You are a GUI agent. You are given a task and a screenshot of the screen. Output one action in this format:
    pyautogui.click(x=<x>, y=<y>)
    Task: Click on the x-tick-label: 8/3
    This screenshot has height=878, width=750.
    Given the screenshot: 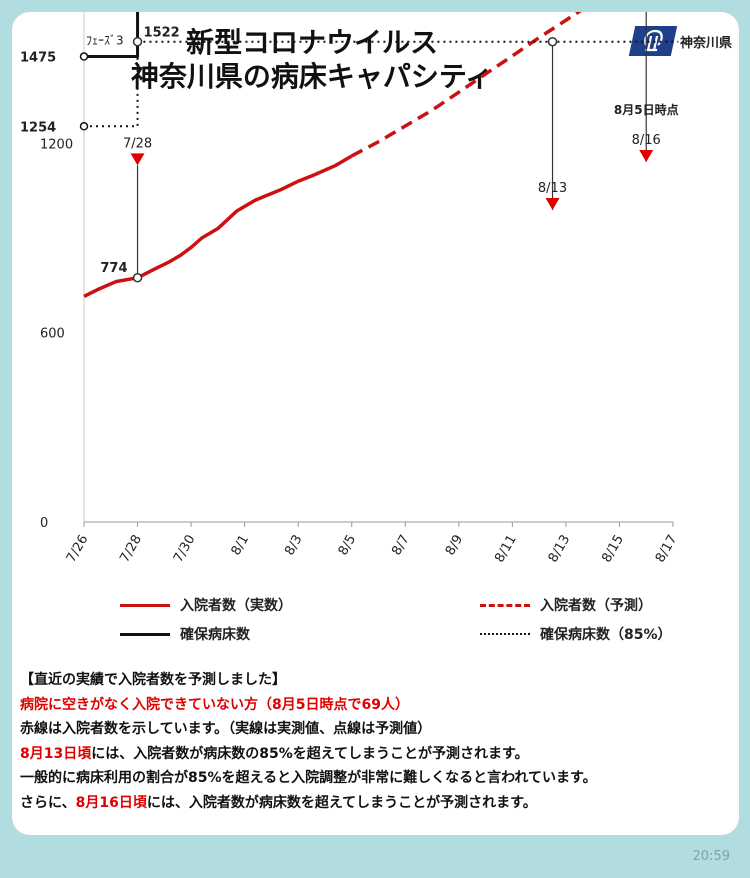 What is the action you would take?
    pyautogui.click(x=293, y=546)
    